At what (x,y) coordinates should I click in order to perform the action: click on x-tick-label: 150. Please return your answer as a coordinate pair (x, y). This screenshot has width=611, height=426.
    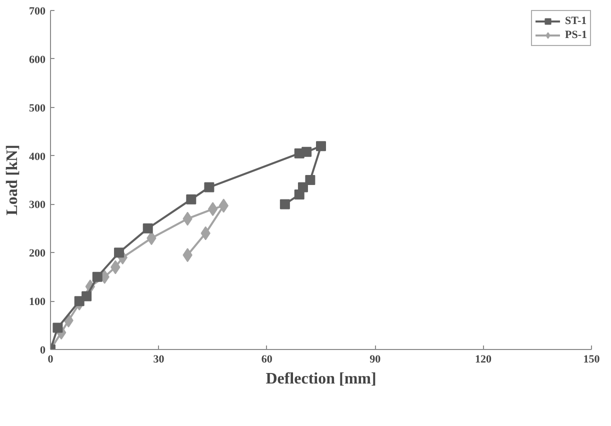
    Looking at the image, I should click on (591, 360).